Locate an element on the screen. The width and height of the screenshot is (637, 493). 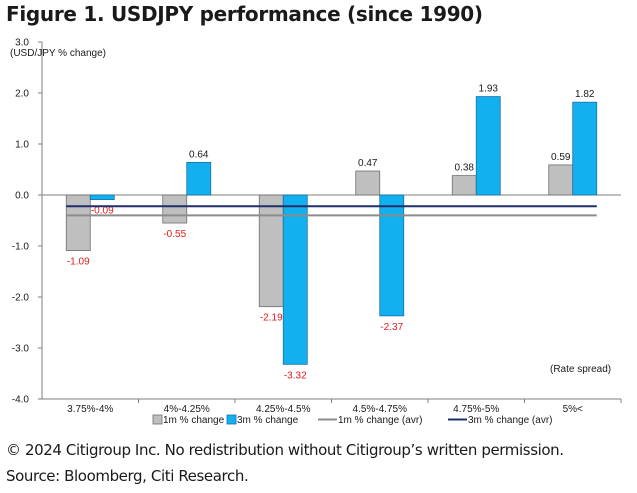
data-label: -3.32 is located at coordinates (295, 375).